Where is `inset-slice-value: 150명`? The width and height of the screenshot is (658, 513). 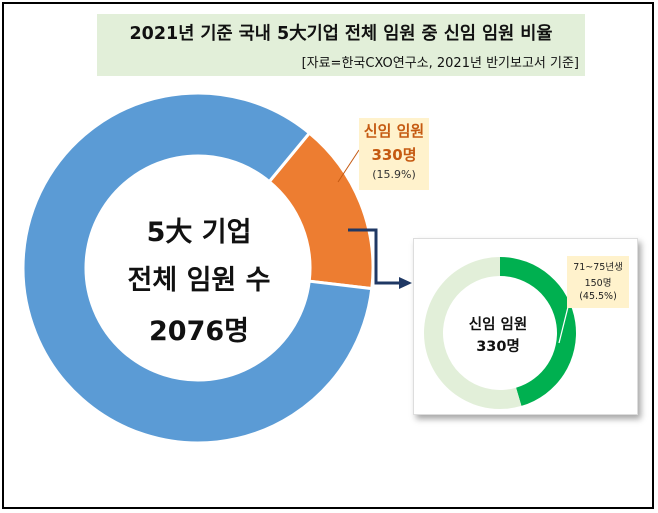 inset-slice-value: 150명 is located at coordinates (598, 283).